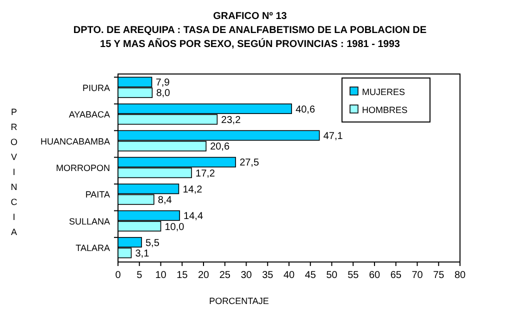 The height and width of the screenshot is (320, 512). Describe the element at coordinates (374, 275) in the screenshot. I see `x-tick-label: 60` at that location.